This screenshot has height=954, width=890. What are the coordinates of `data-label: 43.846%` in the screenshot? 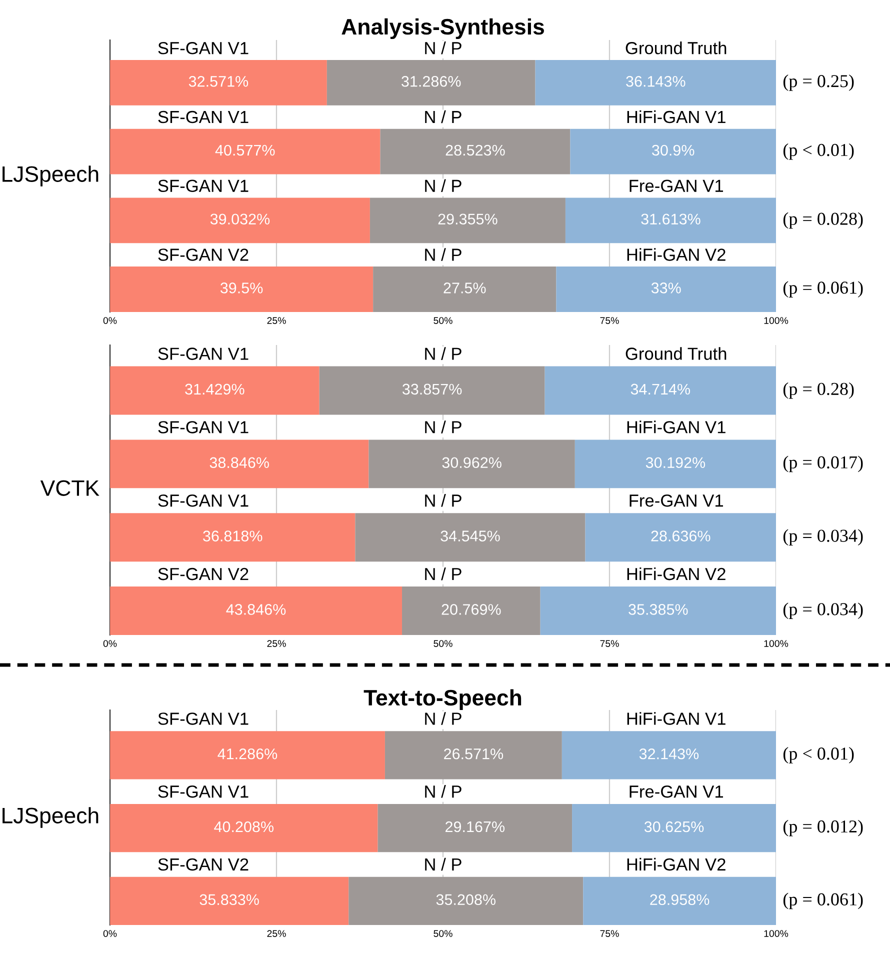 It's located at (256, 609).